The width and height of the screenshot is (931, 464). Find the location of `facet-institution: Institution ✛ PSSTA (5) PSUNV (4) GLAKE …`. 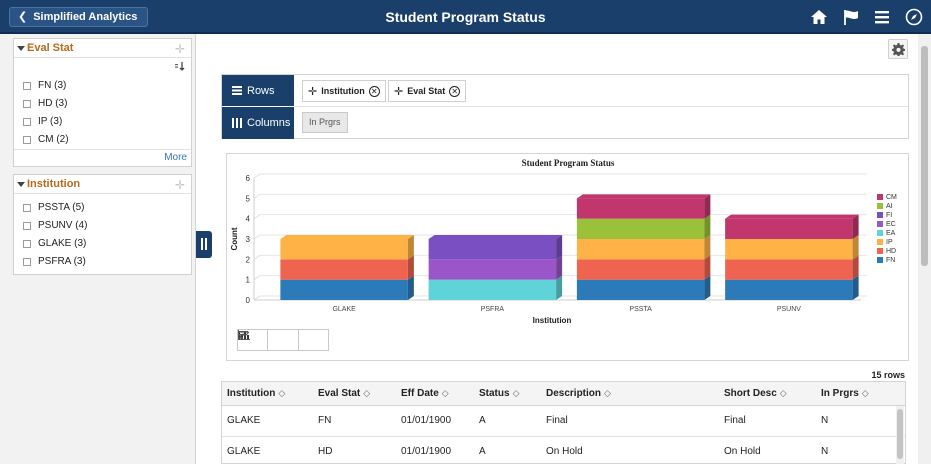

facet-institution: Institution ✛ PSSTA (5) PSUNV (4) GLAKE … is located at coordinates (102, 224).